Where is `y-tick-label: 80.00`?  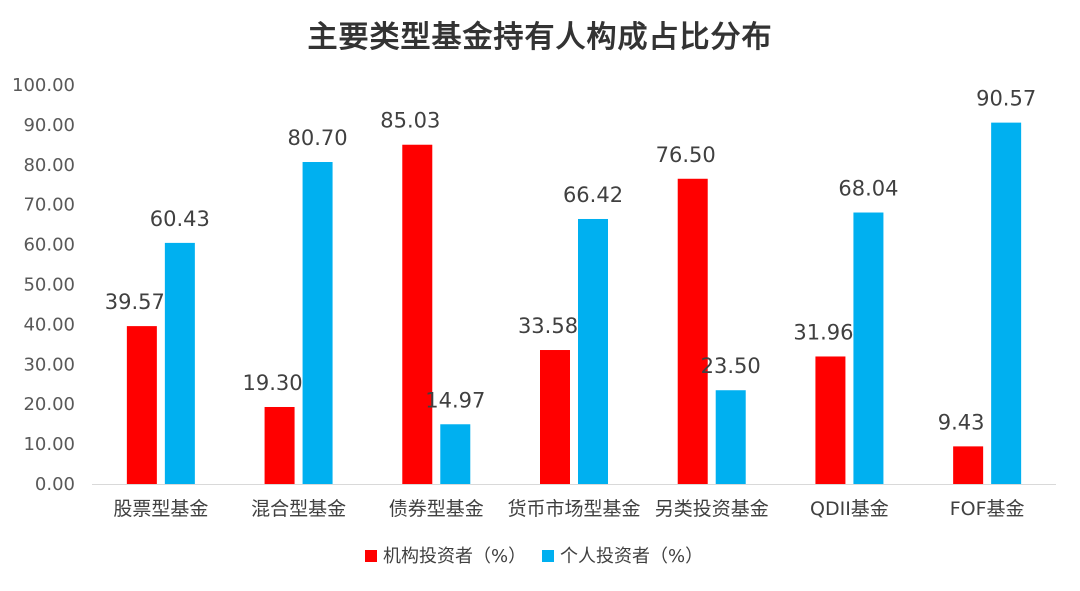
y-tick-label: 80.00 is located at coordinates (49, 165).